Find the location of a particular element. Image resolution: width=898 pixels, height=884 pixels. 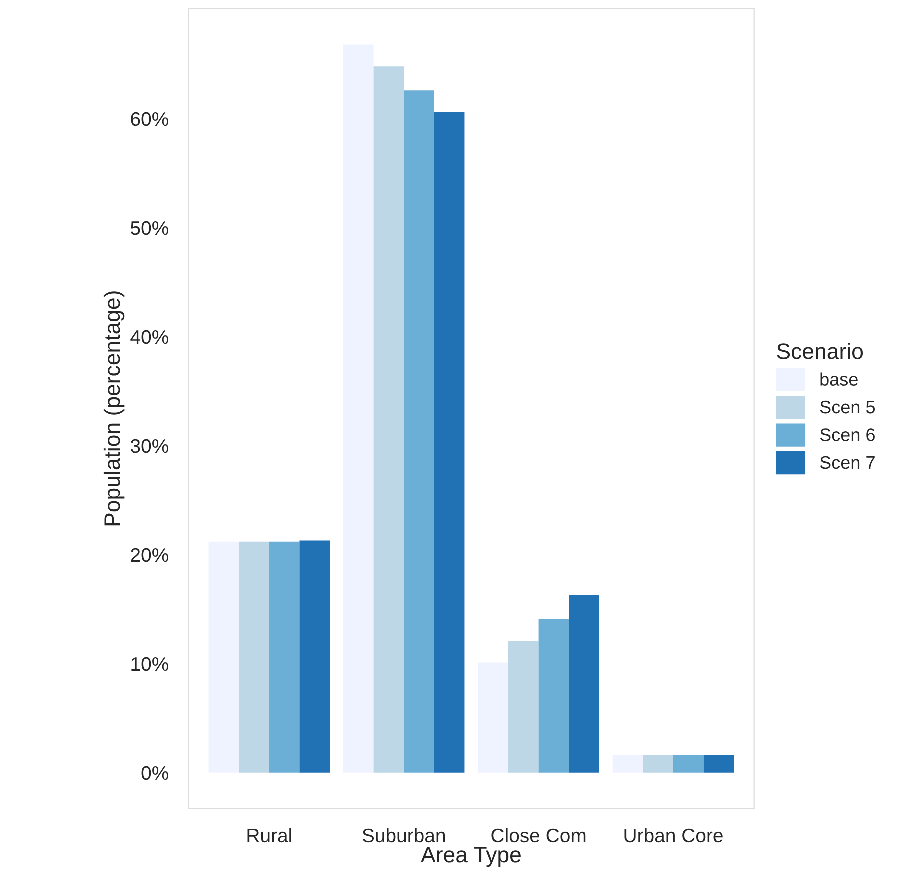

y-tick-label: 30% is located at coordinates (149, 446).